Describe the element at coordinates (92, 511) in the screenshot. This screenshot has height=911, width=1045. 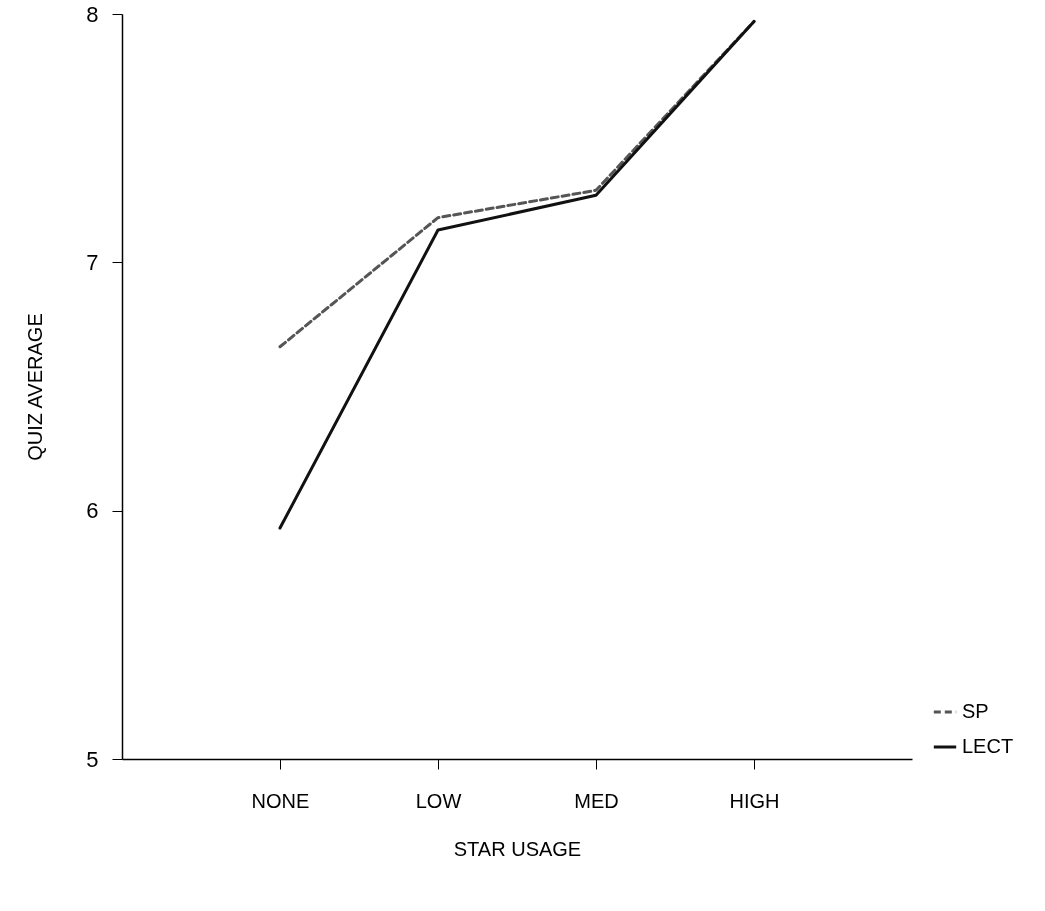
I see `y-tick-label: 6` at that location.